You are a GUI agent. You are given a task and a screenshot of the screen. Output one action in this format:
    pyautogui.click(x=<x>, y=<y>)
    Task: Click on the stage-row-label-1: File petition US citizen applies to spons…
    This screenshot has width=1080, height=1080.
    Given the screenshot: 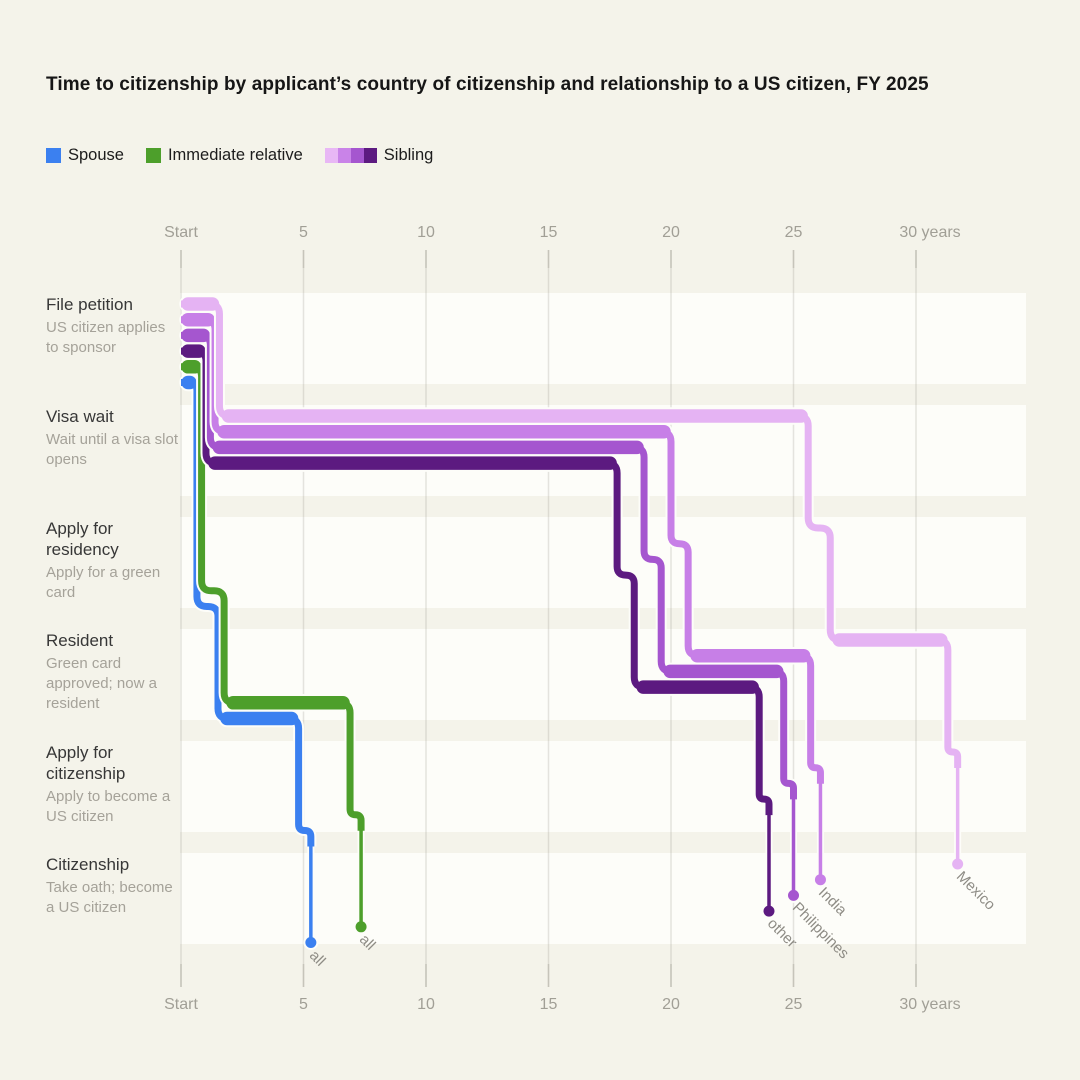 What is the action you would take?
    pyautogui.click(x=112, y=326)
    